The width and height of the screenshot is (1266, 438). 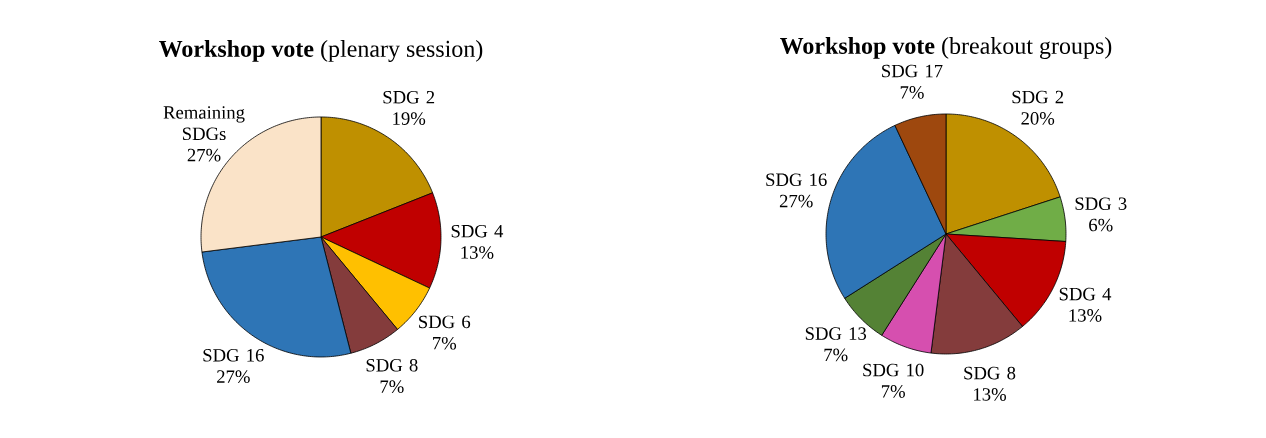 I want to click on data-label: 6%, so click(x=1101, y=225).